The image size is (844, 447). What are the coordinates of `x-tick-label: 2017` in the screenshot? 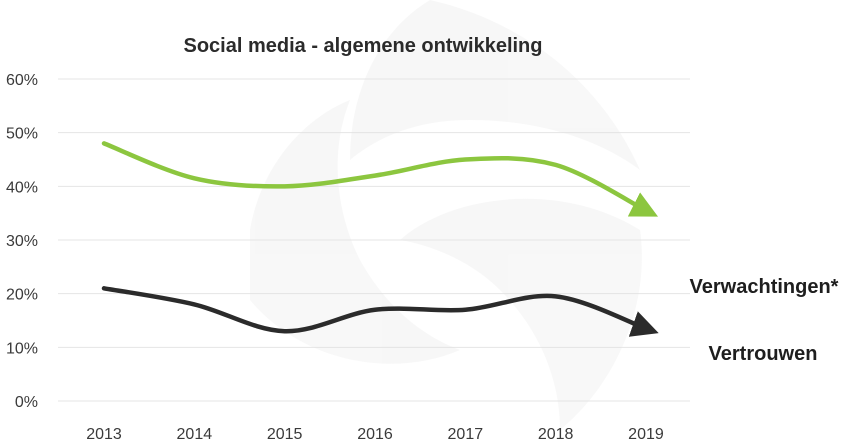 It's located at (466, 434).